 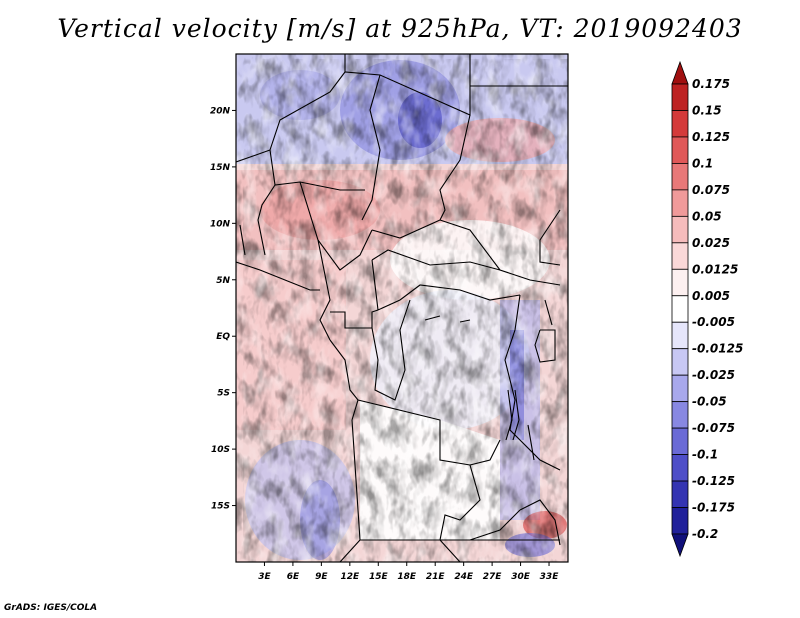 What do you see at coordinates (550, 577) in the screenshot?
I see `lon-tick-label: 33E` at bounding box center [550, 577].